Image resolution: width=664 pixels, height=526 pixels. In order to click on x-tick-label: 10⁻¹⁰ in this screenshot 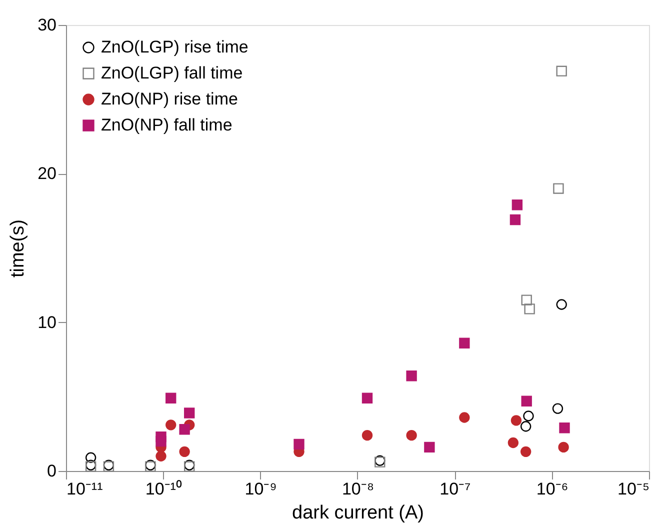, I will do `click(163, 489)`.